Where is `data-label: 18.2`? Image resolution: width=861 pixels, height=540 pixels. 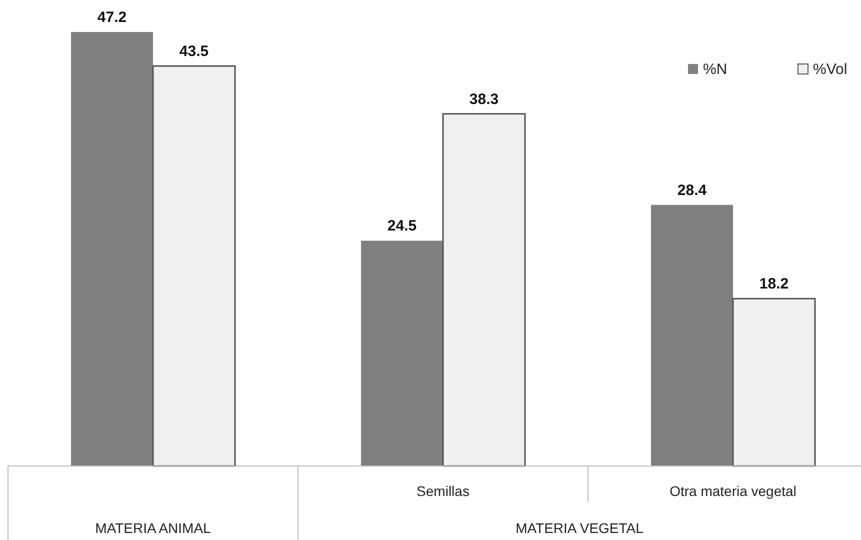 data-label: 18.2 is located at coordinates (774, 284).